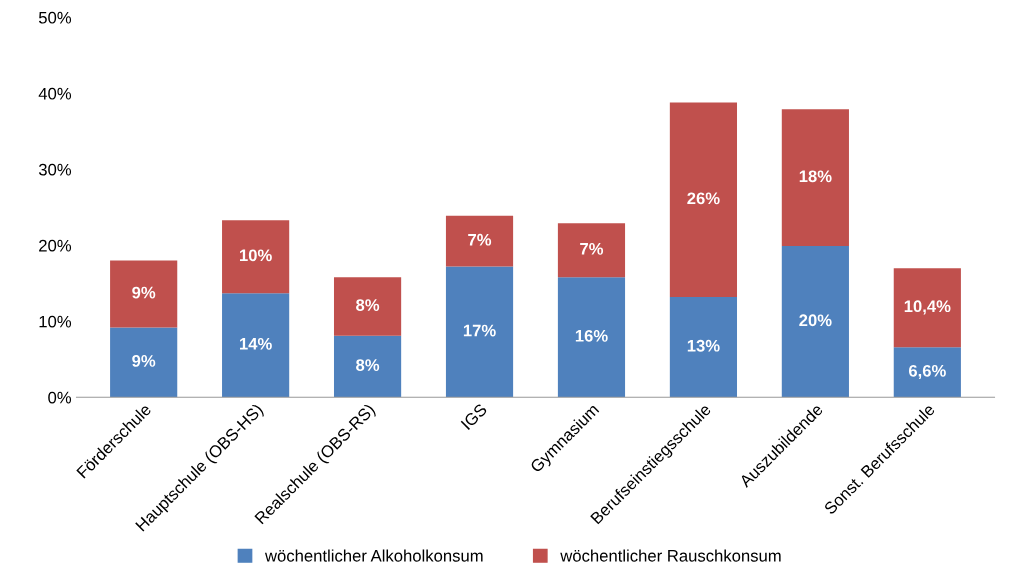 This screenshot has width=1020, height=580. I want to click on data-label: 6,6%, so click(927, 372).